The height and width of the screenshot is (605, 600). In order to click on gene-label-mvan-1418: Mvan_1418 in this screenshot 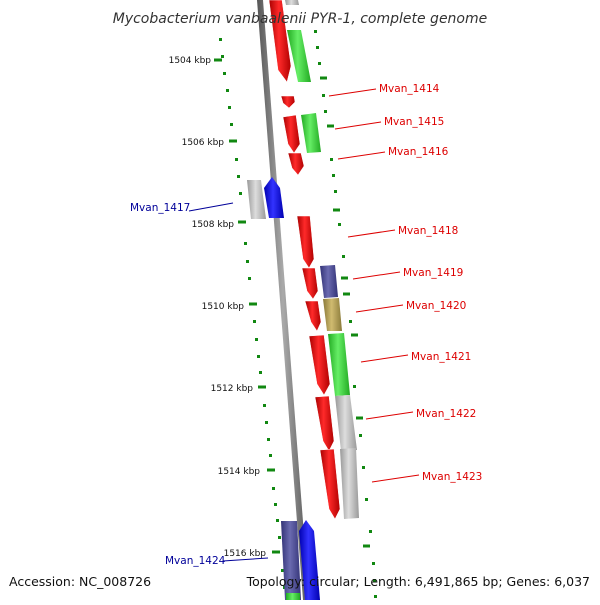, I will do `click(428, 231)`.